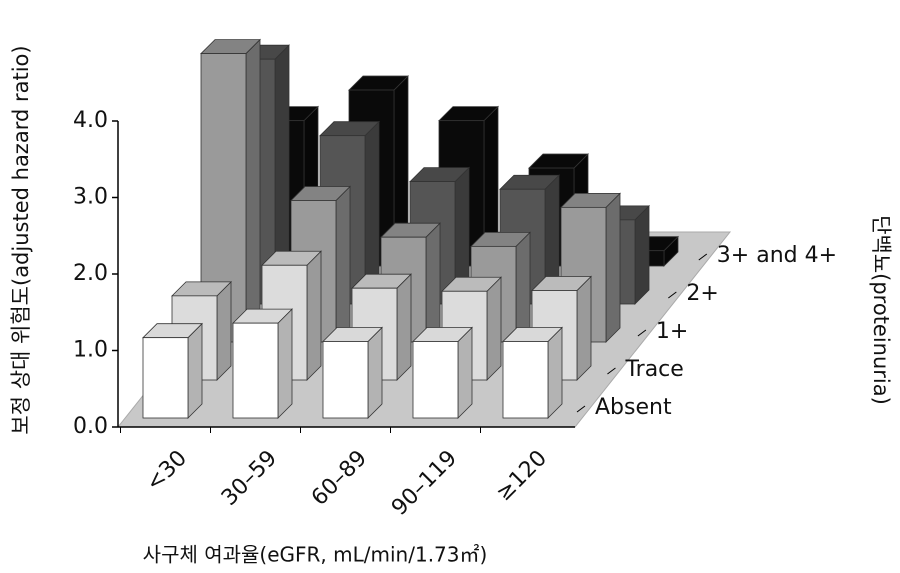 The image size is (900, 573). What do you see at coordinates (90, 426) in the screenshot?
I see `y-tick-label: 0.0` at bounding box center [90, 426].